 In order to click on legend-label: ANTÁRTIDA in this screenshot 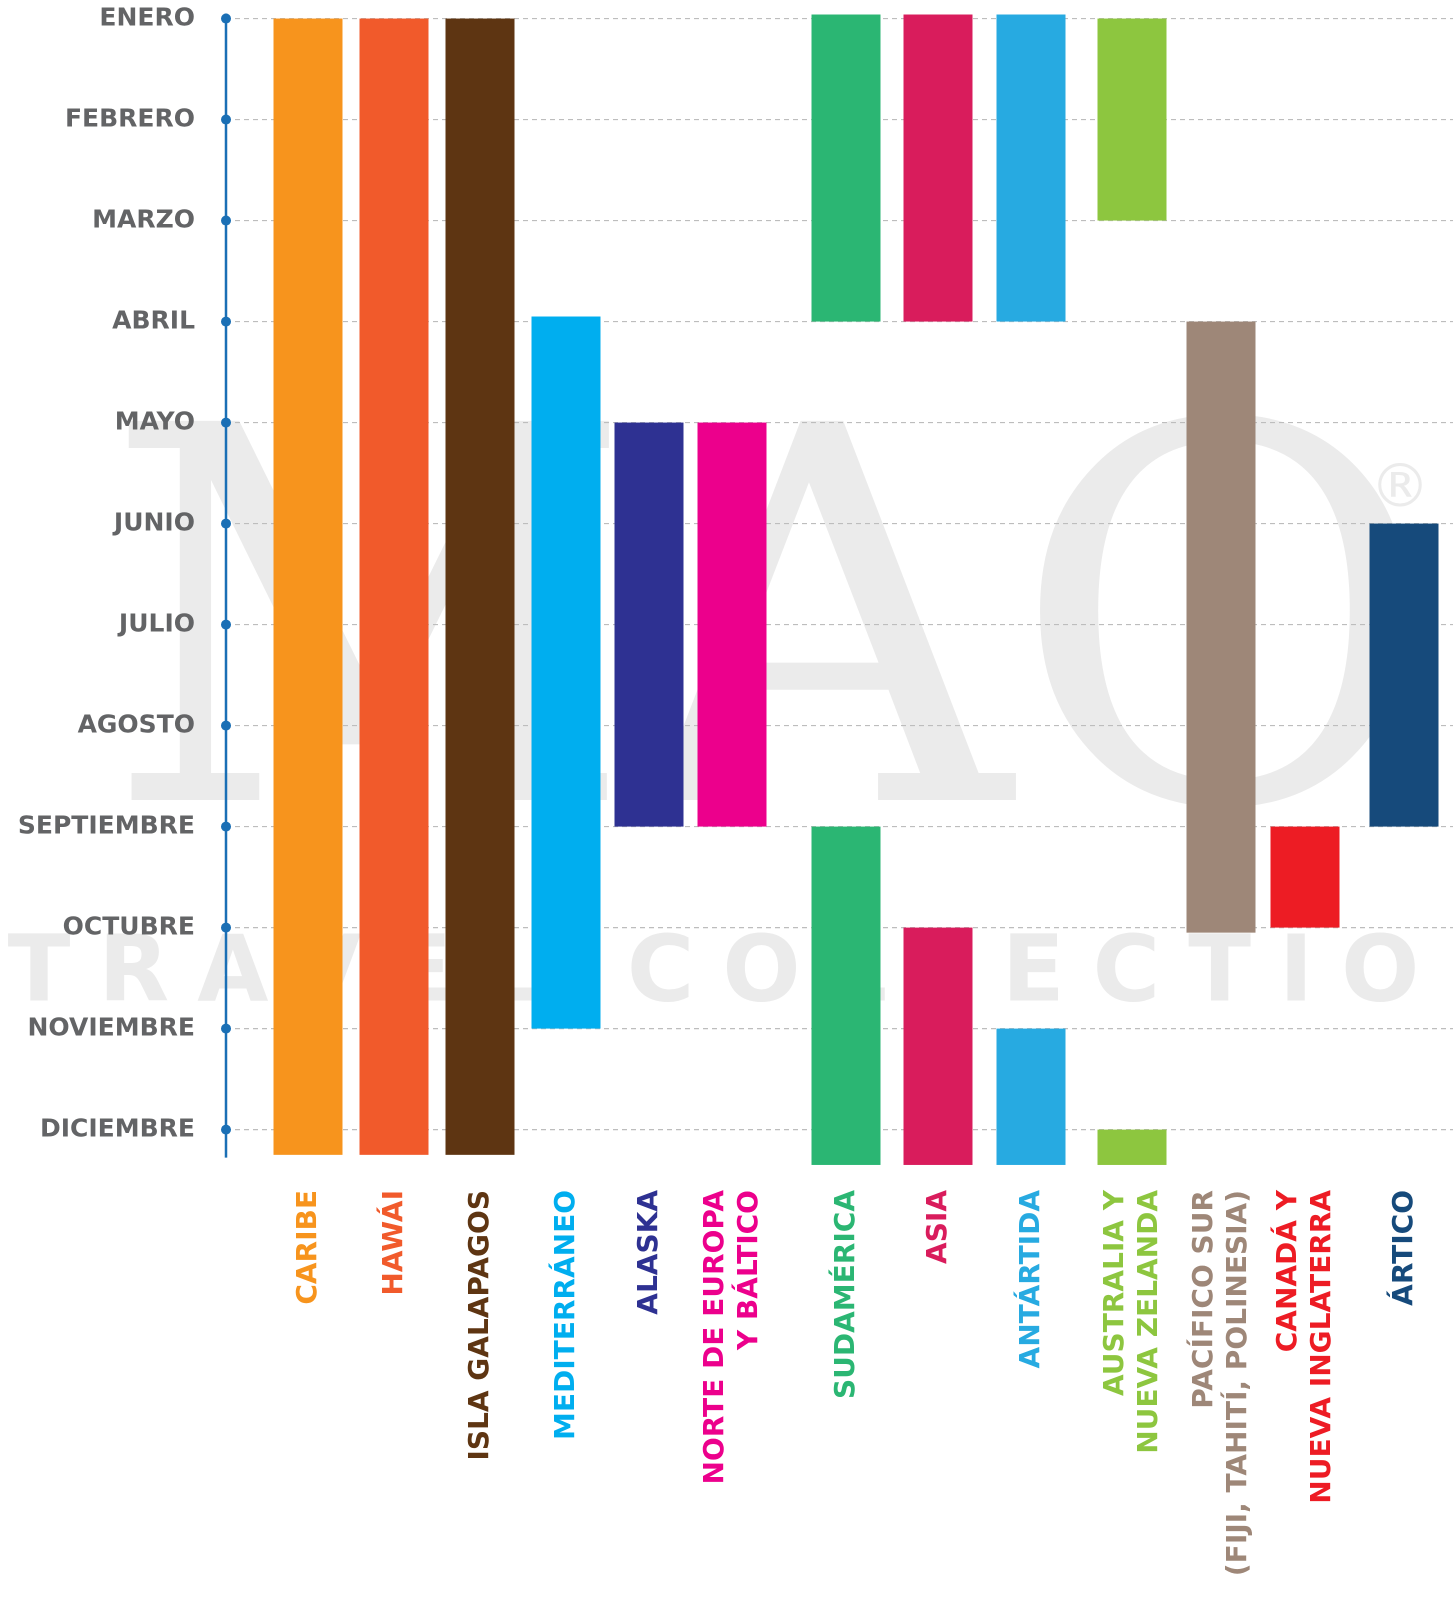, I will do `click(1029, 1279)`.